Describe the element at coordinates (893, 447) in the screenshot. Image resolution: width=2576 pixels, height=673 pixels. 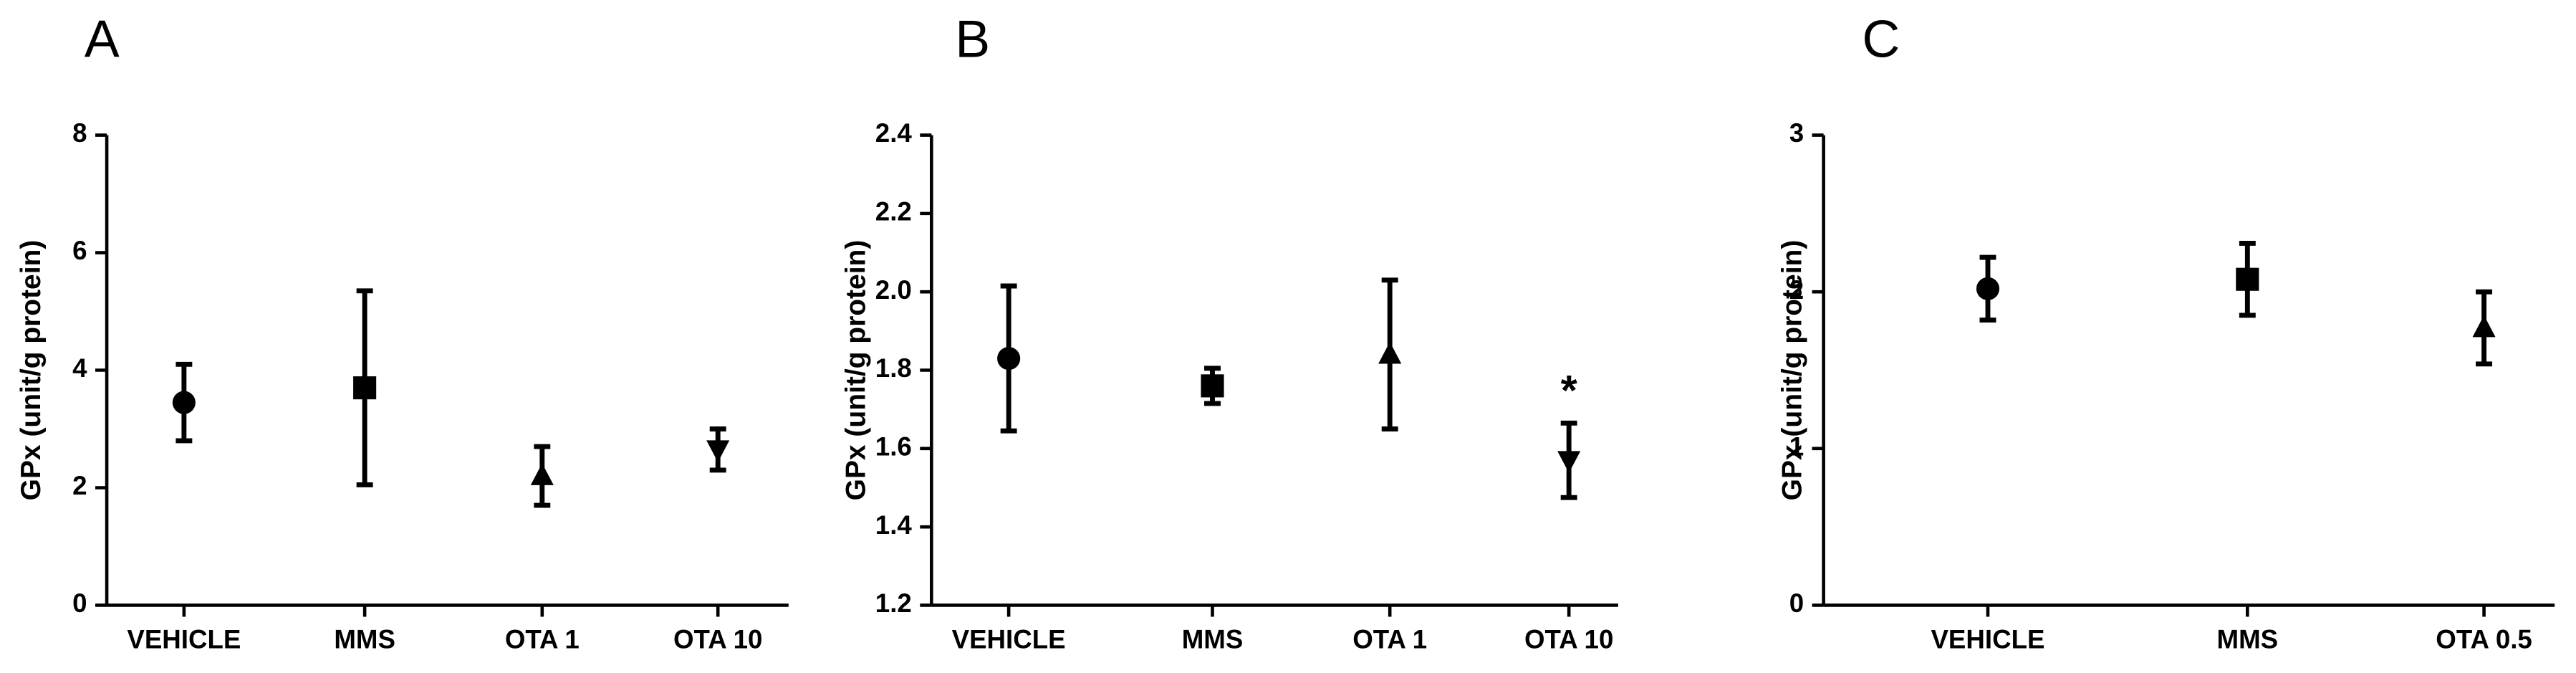
I see `y-tick-label: 1.6` at that location.